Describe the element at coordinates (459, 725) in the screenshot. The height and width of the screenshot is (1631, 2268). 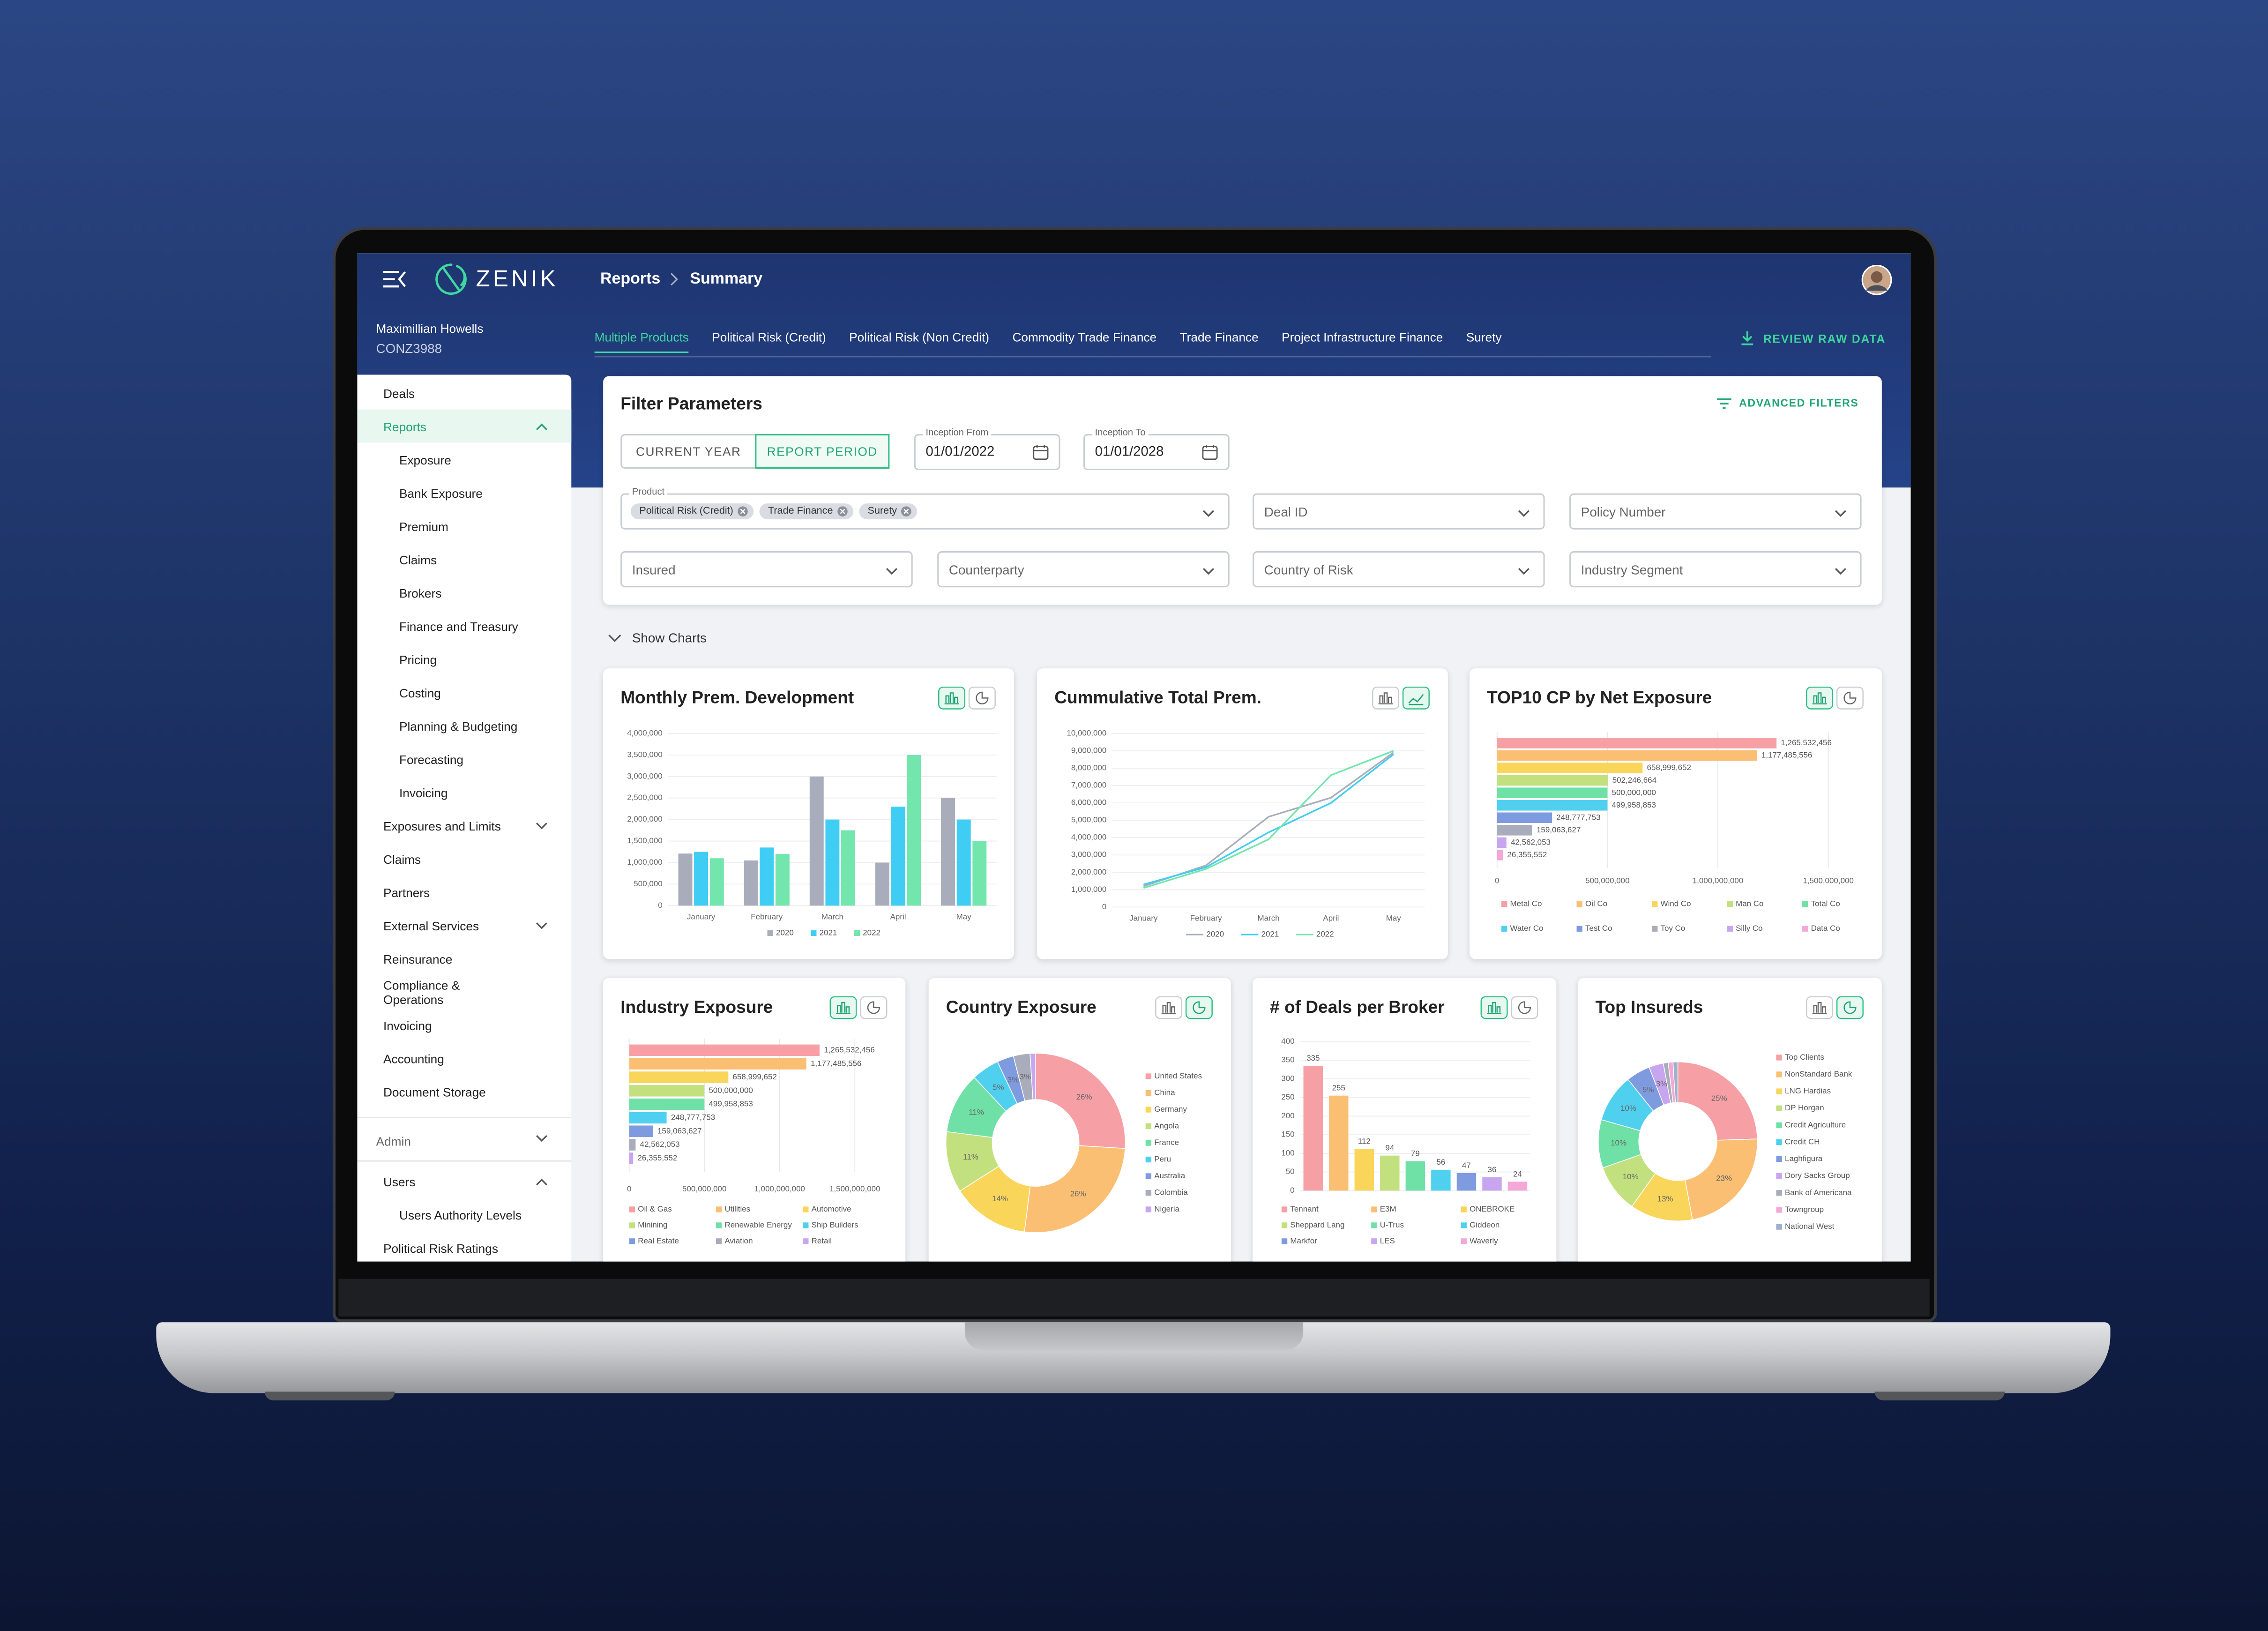
I see `menu-label: Planning & Budgeting` at that location.